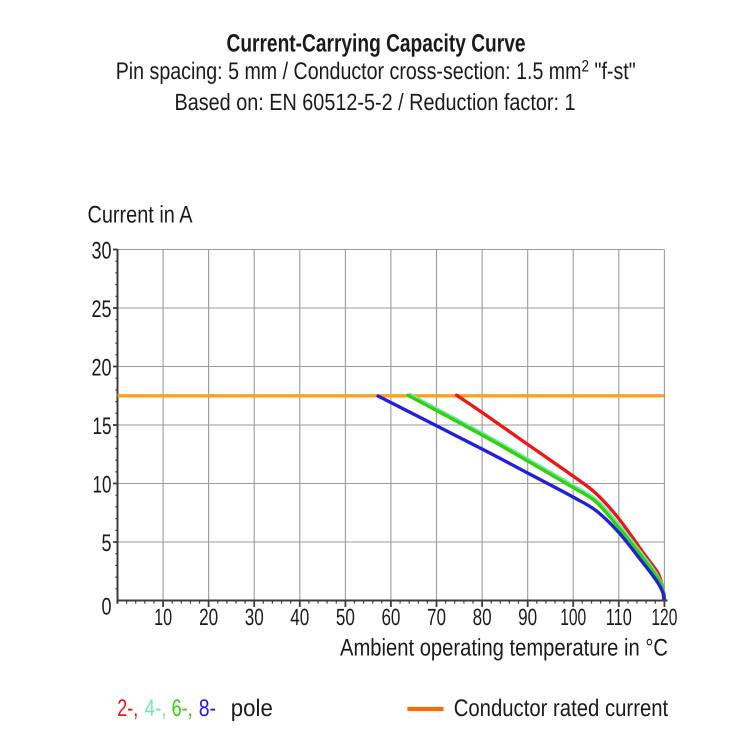 Image resolution: width=750 pixels, height=755 pixels. Describe the element at coordinates (102, 426) in the screenshot. I see `svg-text: 15` at that location.